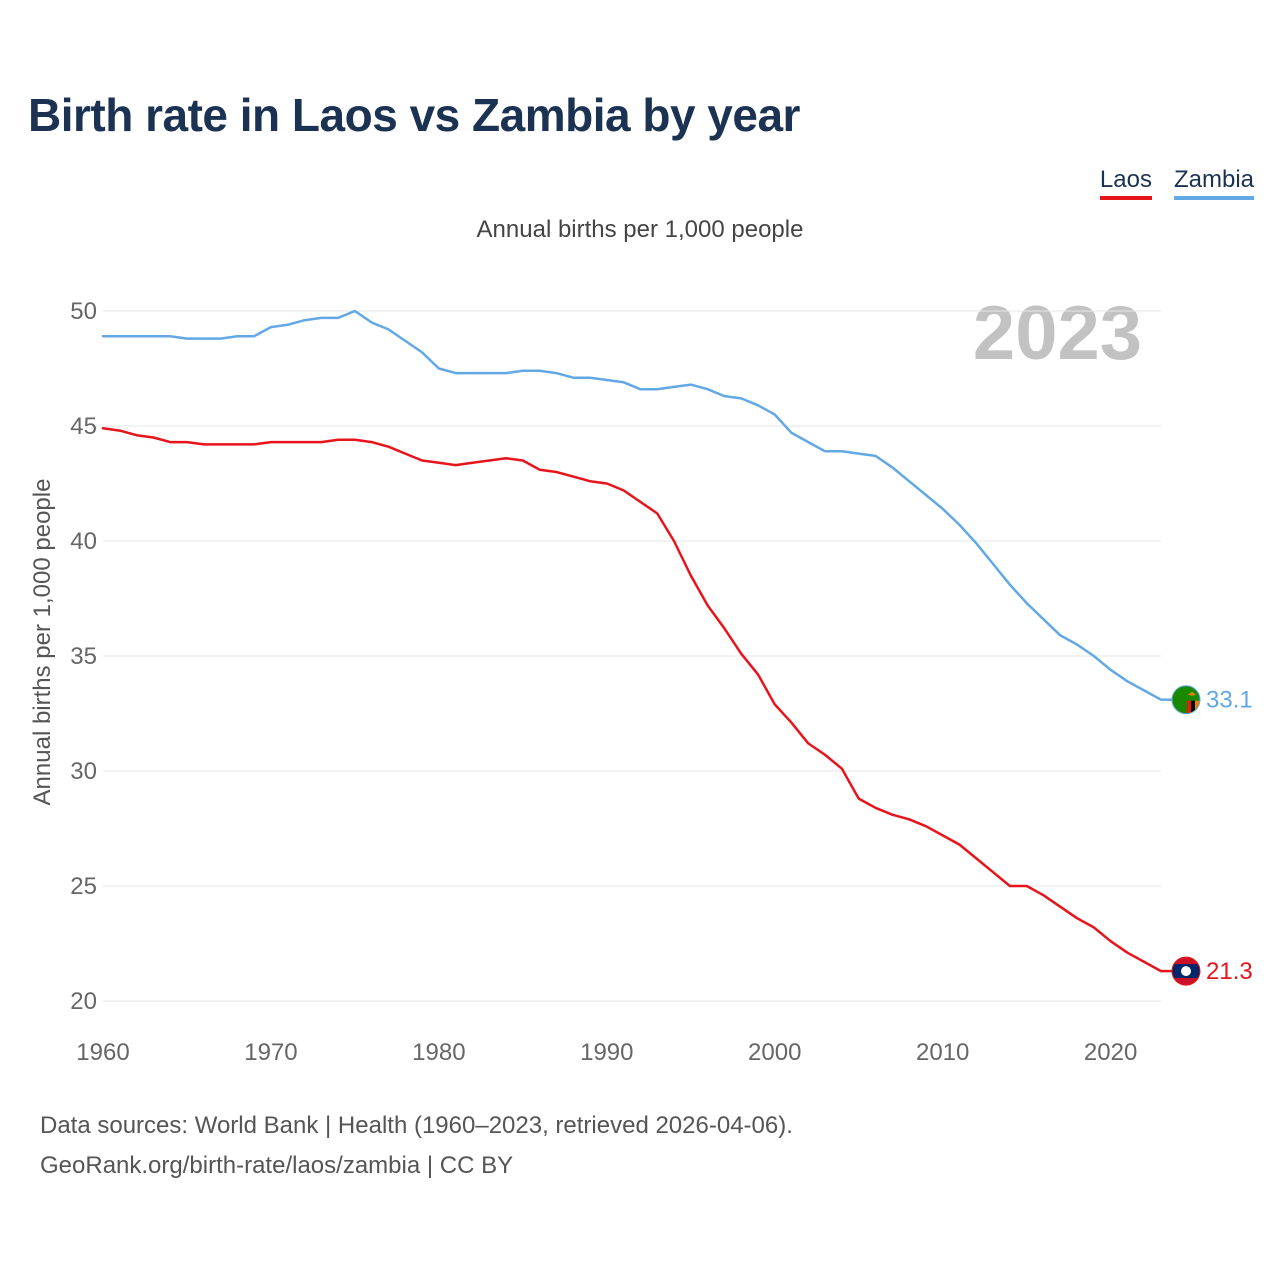 The image size is (1280, 1280). I want to click on x-axis-ticks: 1960 1970 1980 1990 2000 2010 2020, so click(606, 1052).